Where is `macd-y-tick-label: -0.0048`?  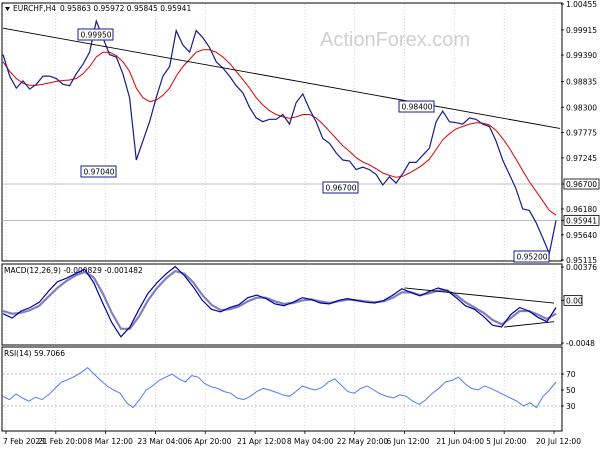 macd-y-tick-label: -0.0048 is located at coordinates (580, 343).